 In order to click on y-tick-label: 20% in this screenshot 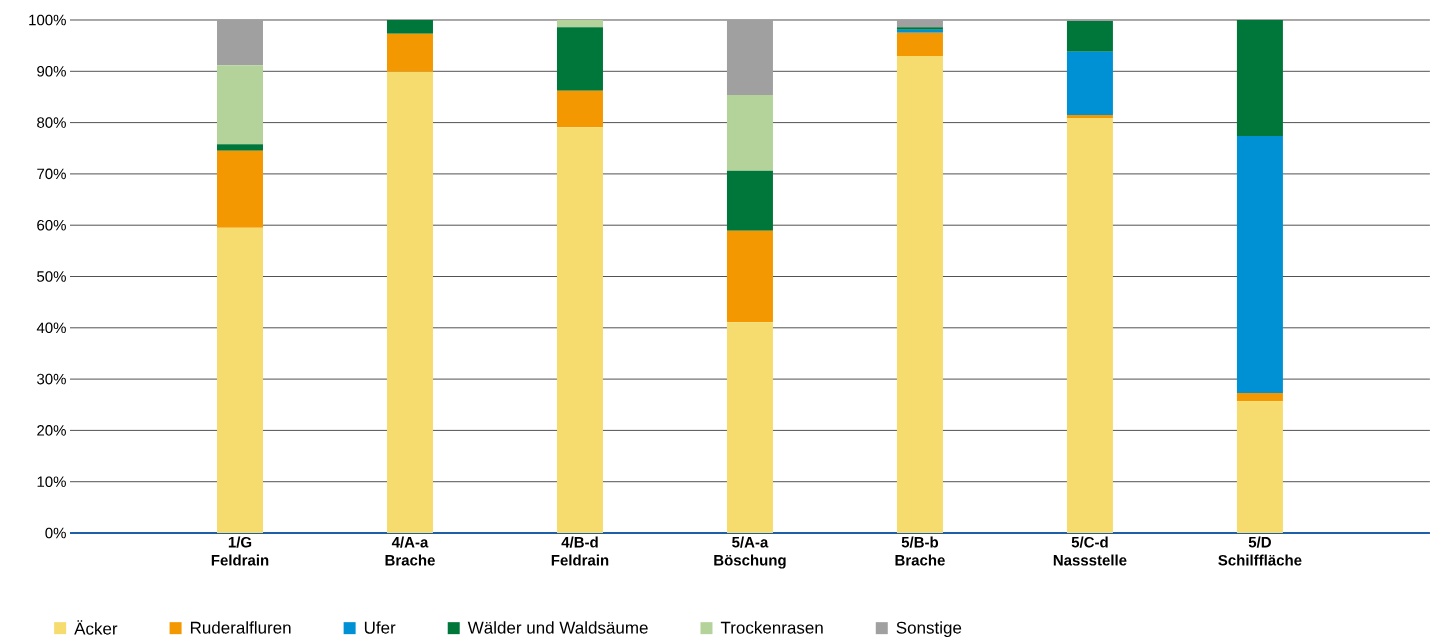, I will do `click(51, 430)`.